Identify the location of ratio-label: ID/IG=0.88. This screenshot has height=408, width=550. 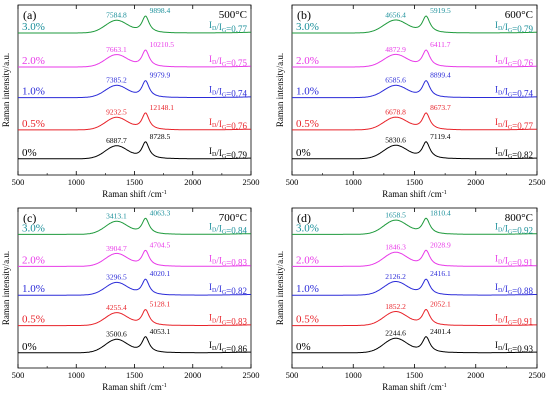
(514, 289).